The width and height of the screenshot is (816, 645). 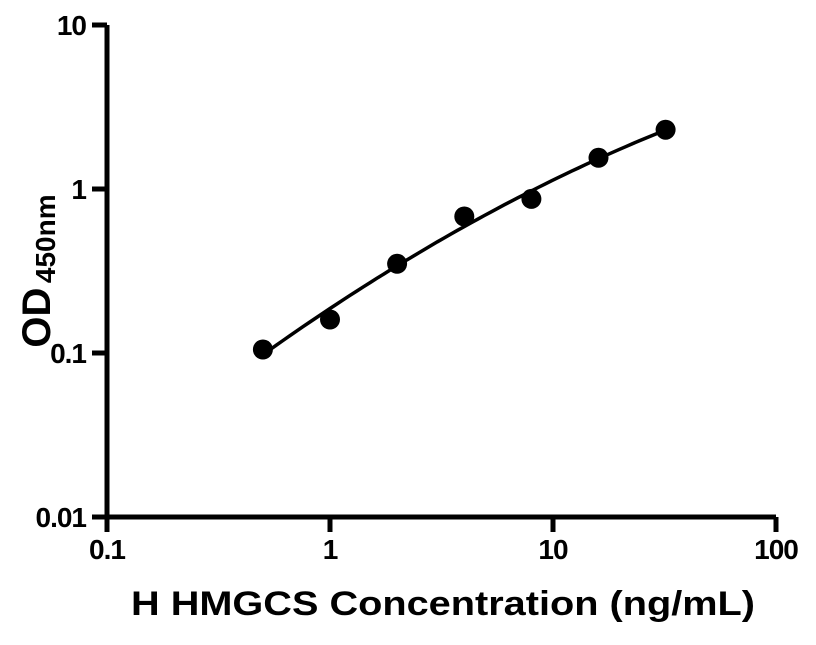 I want to click on y-axis-ticks: 0.01 0.1 1 10, so click(x=71, y=271).